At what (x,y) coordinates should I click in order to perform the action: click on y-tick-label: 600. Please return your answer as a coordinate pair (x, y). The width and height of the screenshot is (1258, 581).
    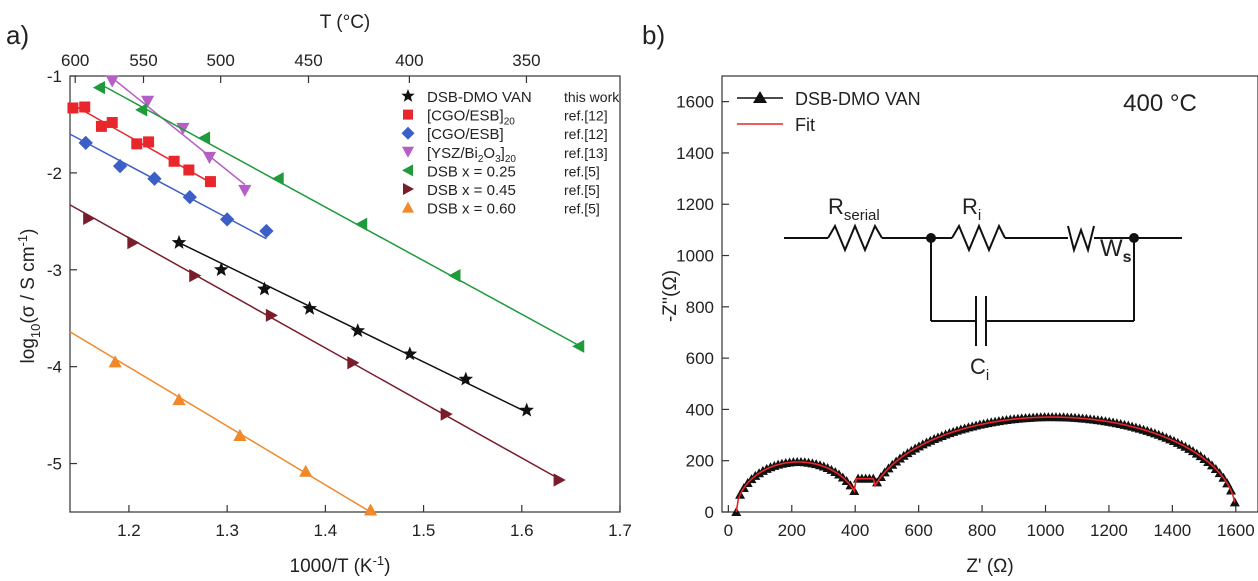
    Looking at the image, I should click on (700, 358).